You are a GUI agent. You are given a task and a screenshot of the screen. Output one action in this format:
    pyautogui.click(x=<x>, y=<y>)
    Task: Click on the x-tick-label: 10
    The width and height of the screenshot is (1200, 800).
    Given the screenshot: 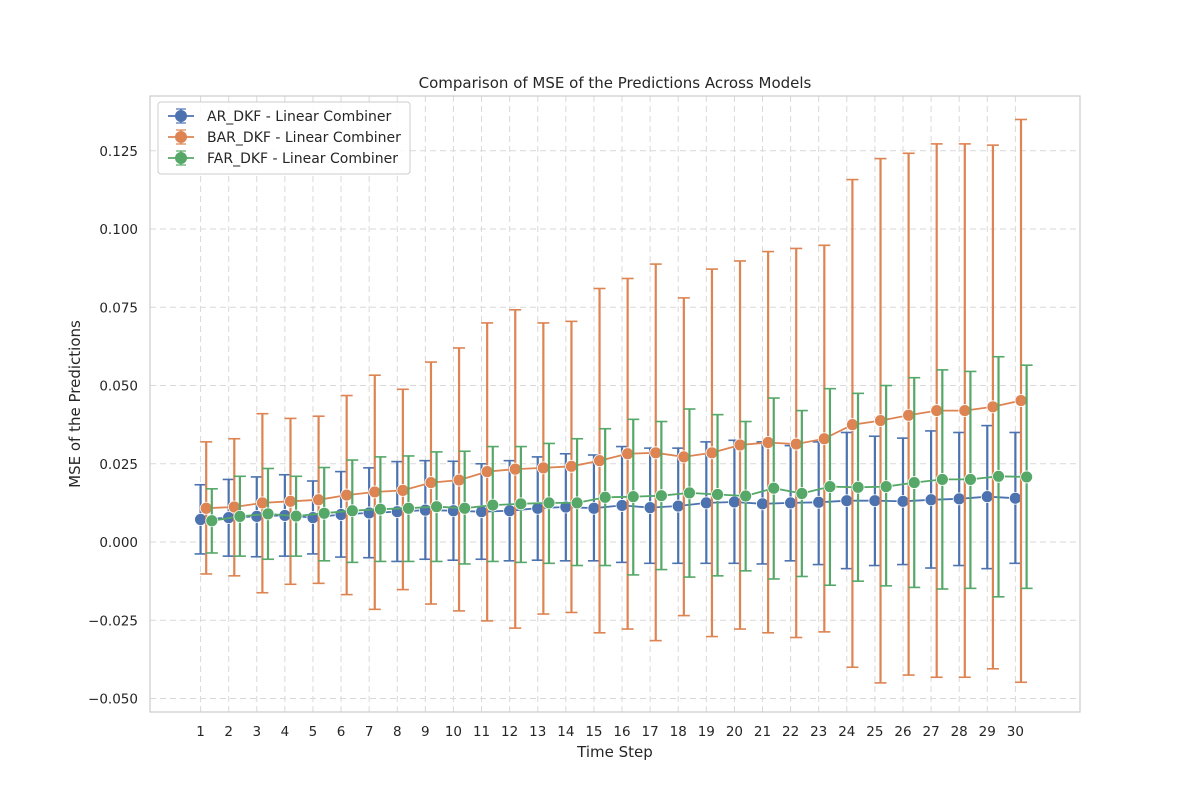 What is the action you would take?
    pyautogui.click(x=453, y=732)
    